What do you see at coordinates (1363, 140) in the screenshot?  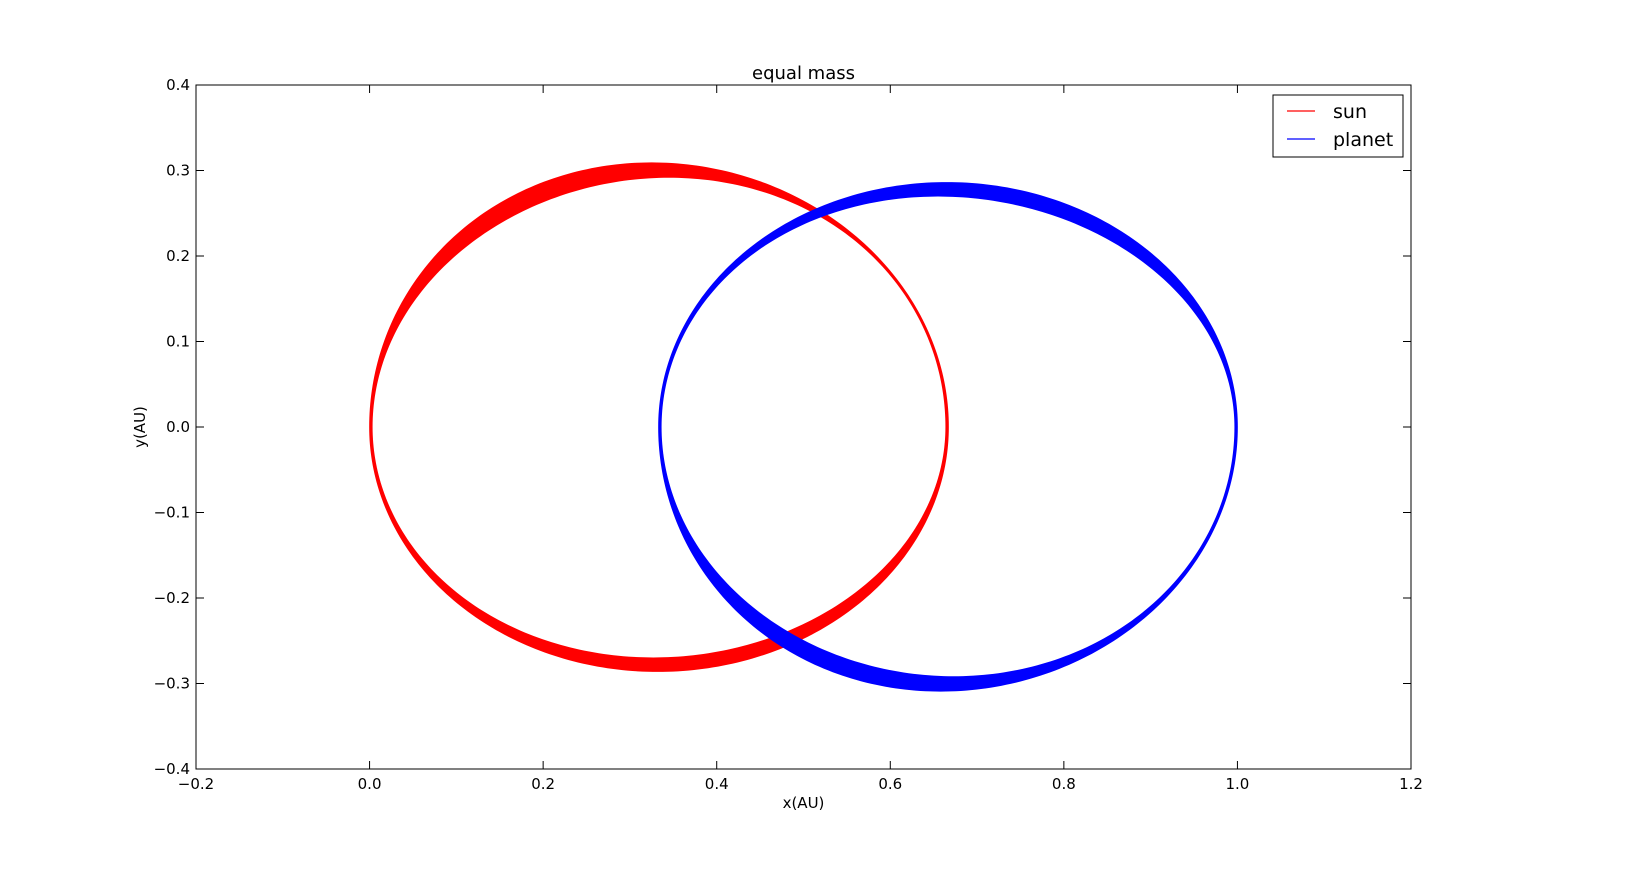 I see `legend-label-planet: planet` at bounding box center [1363, 140].